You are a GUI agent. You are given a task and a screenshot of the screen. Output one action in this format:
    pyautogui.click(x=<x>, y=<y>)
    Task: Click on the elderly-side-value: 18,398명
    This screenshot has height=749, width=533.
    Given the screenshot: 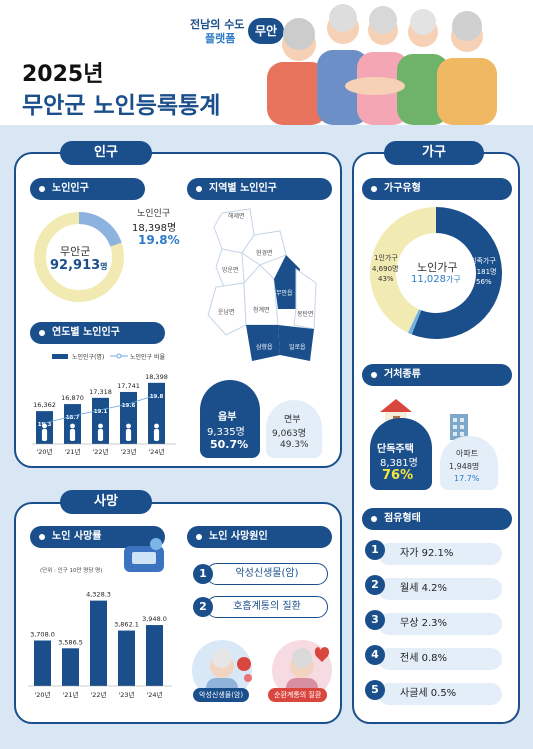 What is the action you would take?
    pyautogui.click(x=154, y=228)
    